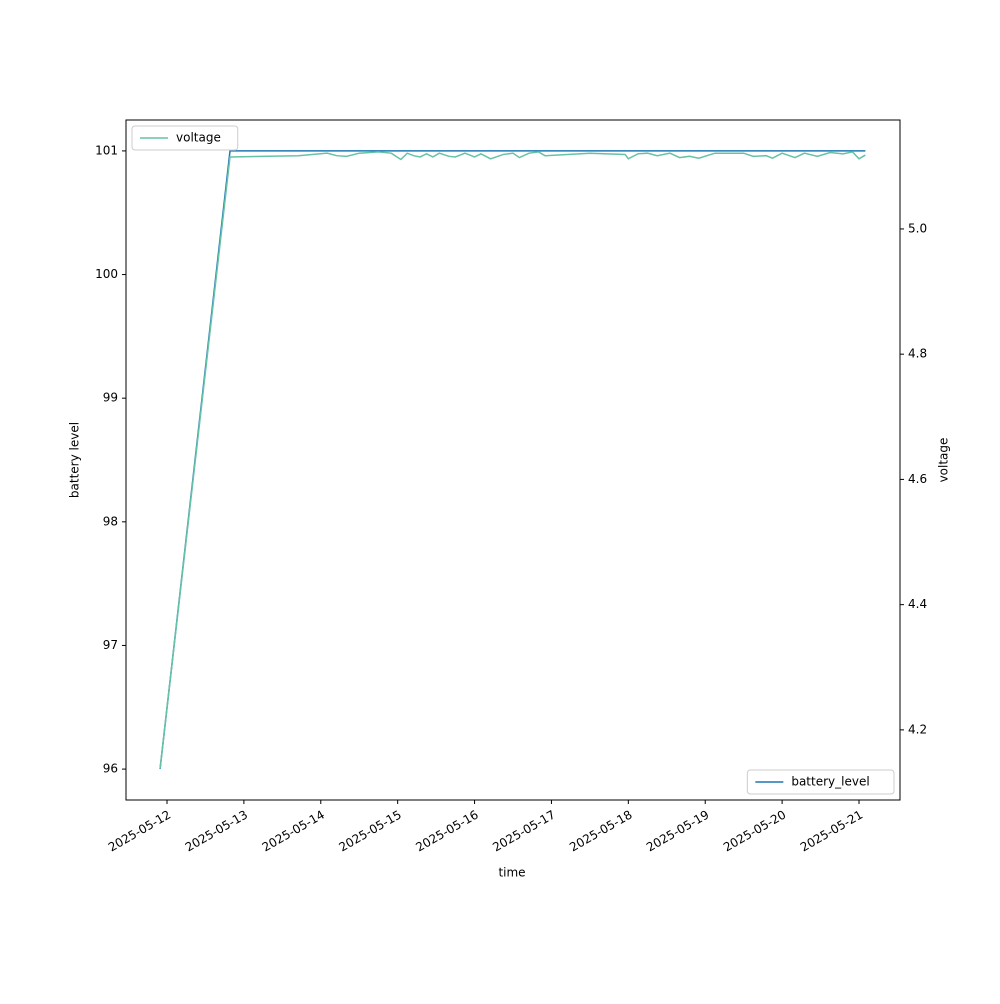 The height and width of the screenshot is (1004, 1000). What do you see at coordinates (75, 460) in the screenshot?
I see `y-axis-label: battery level` at bounding box center [75, 460].